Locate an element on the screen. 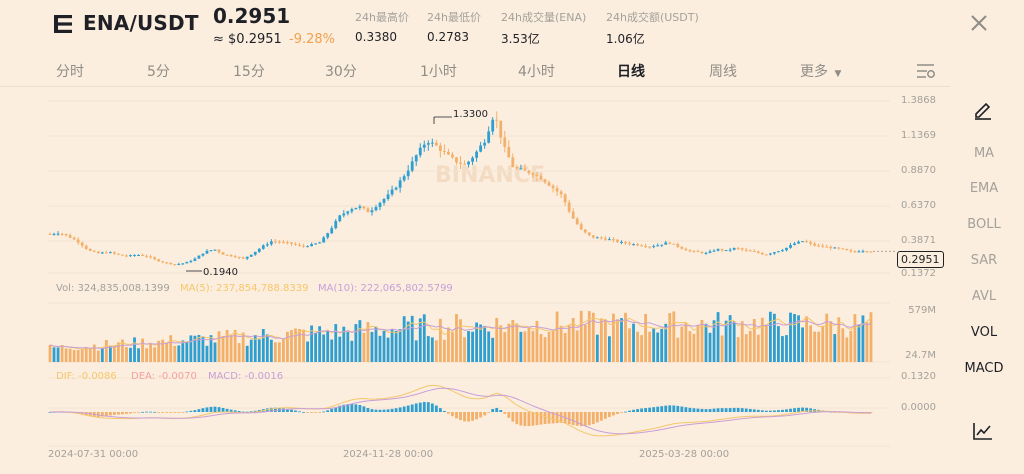 This screenshot has width=1024, height=474. indicator-sar: SAR is located at coordinates (984, 260).